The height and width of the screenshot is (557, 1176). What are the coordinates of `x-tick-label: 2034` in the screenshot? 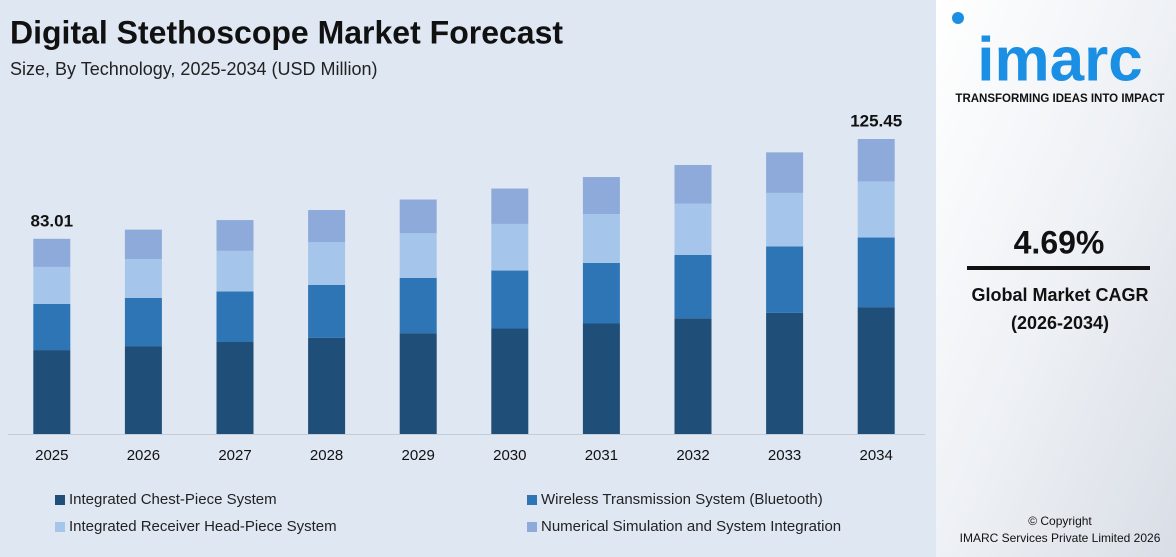 It's located at (876, 455).